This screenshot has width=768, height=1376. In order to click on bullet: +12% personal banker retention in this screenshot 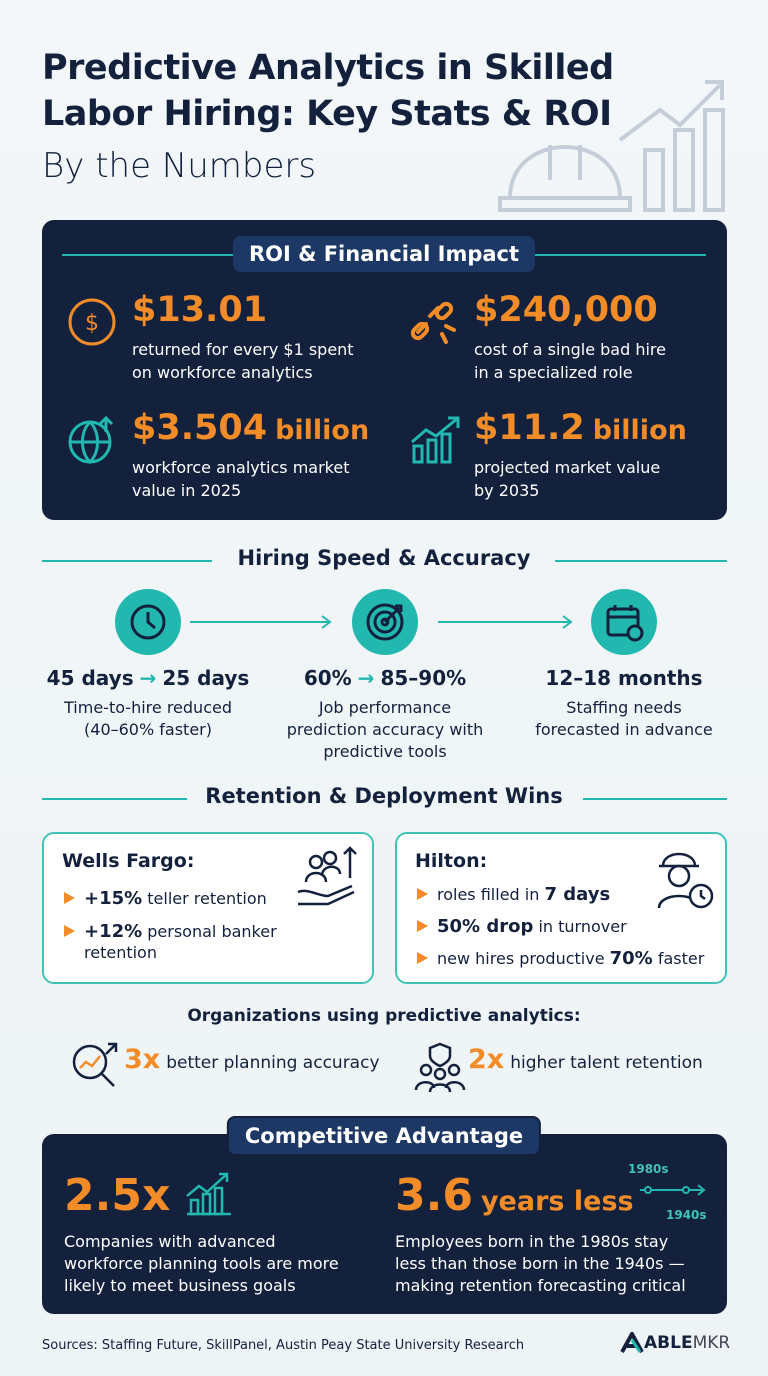, I will do `click(197, 942)`.